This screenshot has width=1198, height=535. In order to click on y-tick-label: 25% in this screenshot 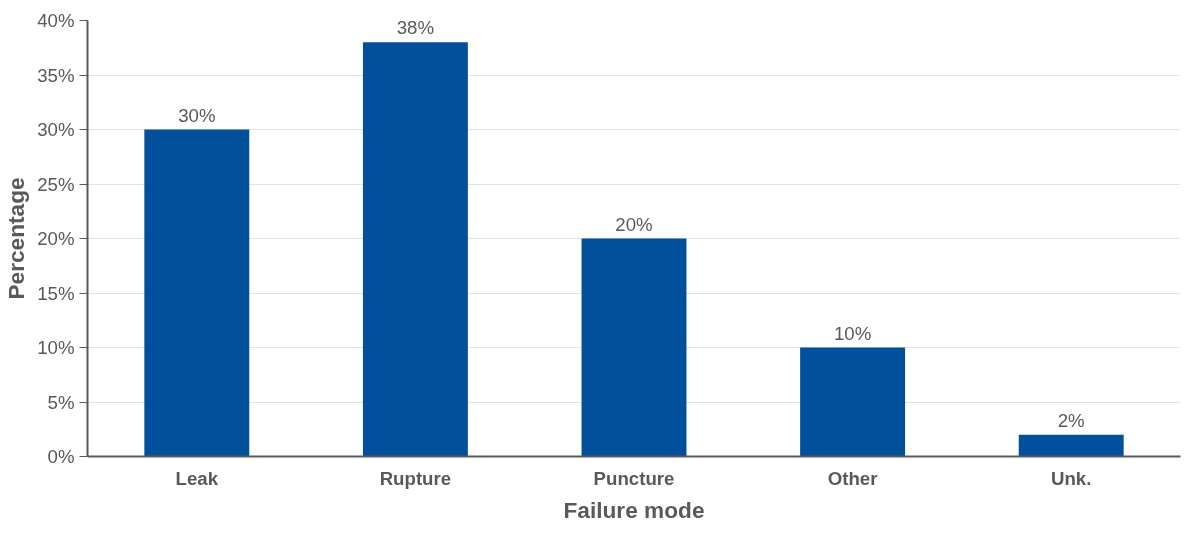, I will do `click(56, 184)`.